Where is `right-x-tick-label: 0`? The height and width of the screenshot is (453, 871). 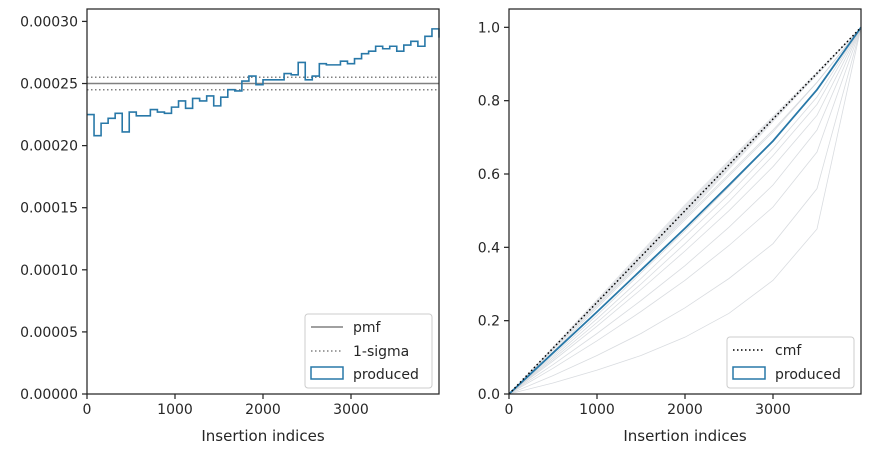 right-x-tick-label: 0 is located at coordinates (509, 410).